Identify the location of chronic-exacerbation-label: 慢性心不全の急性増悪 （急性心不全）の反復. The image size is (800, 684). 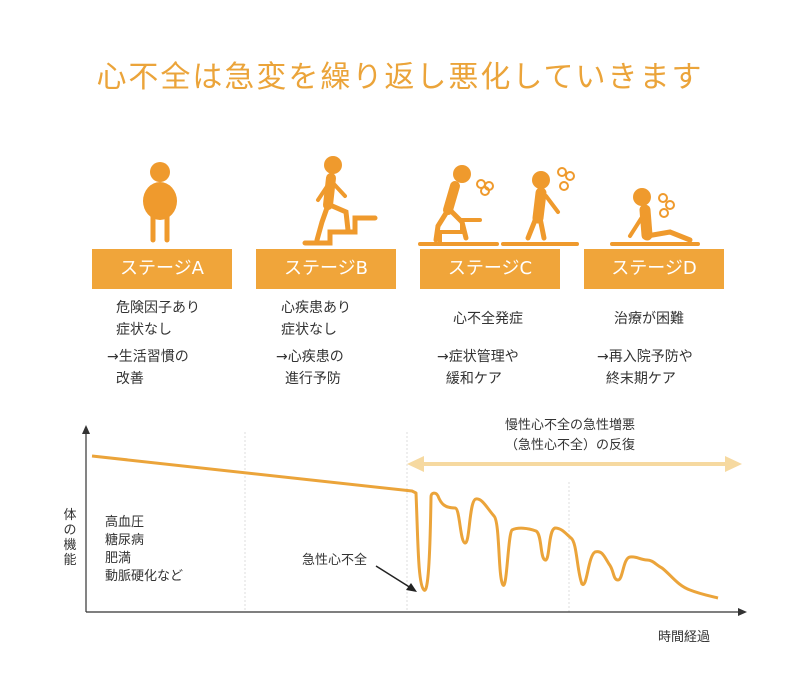
(570, 436).